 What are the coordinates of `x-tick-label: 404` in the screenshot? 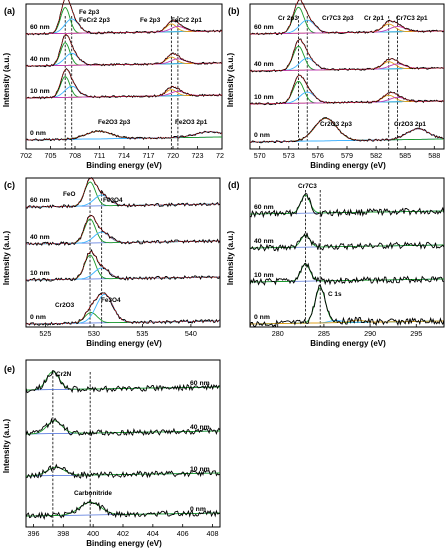 It's located at (153, 533).